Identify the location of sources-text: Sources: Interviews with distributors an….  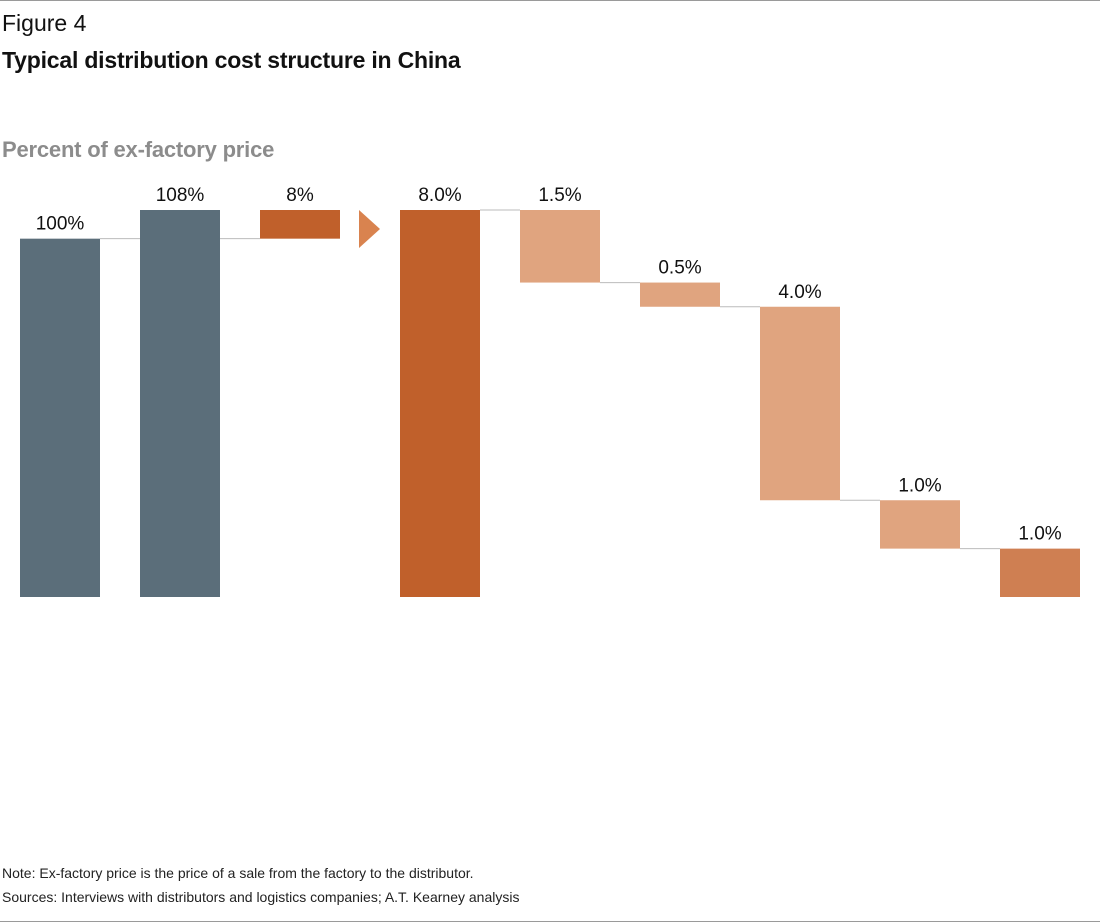
(261, 897).